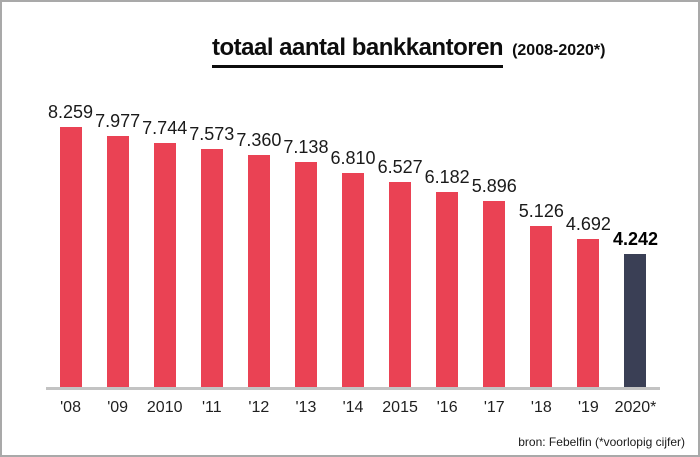 This screenshot has width=700, height=457. I want to click on x-tick-label: '19, so click(588, 407).